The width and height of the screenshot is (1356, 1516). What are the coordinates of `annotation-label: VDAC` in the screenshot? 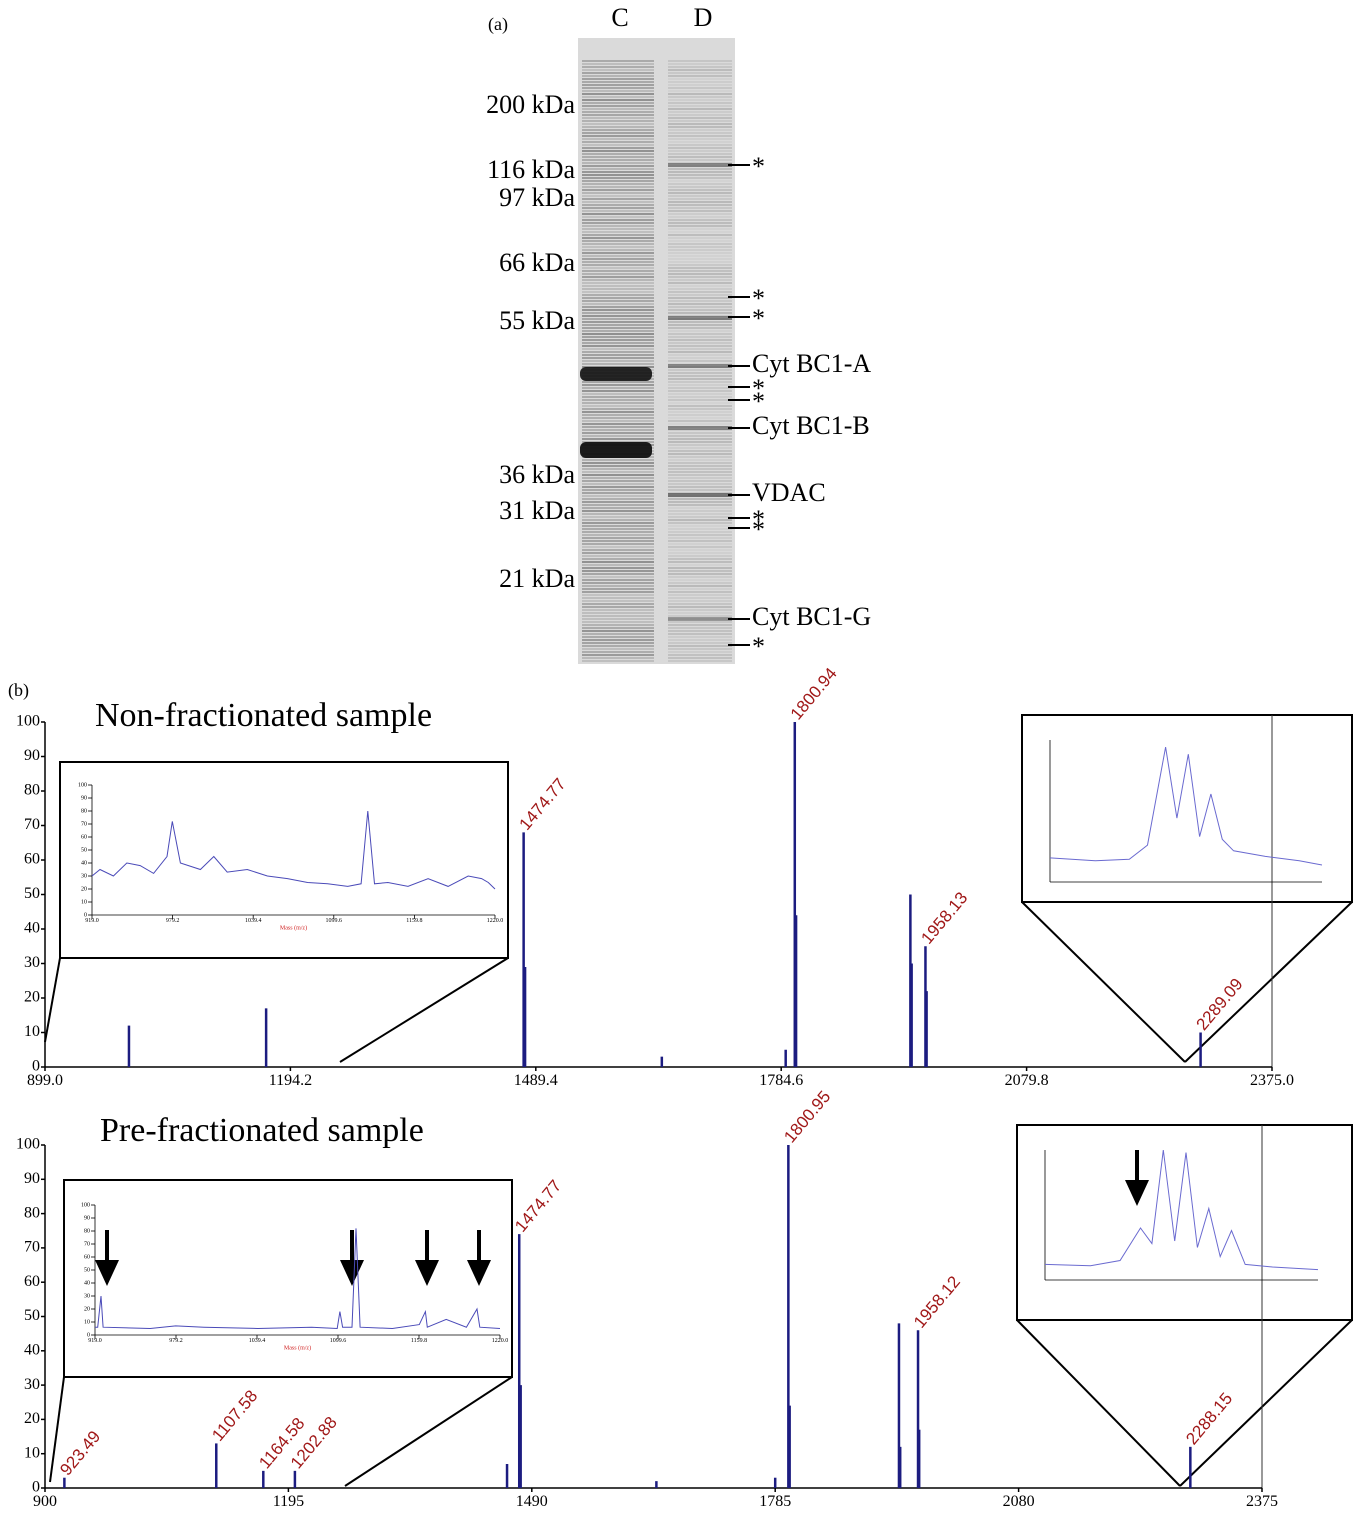 It's located at (789, 492).